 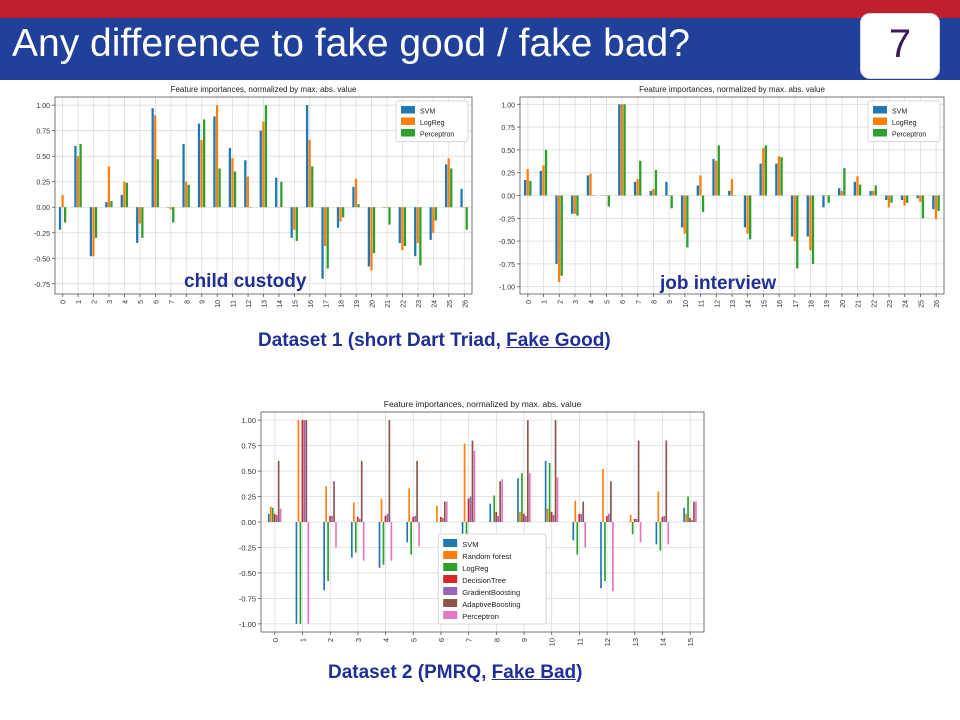 I want to click on x-tick-label: 15, so click(x=295, y=304).